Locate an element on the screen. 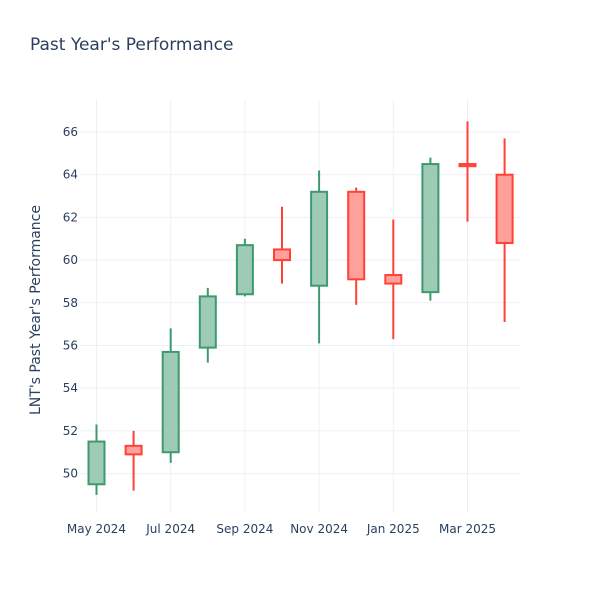 The image size is (600, 600). y-tick-label: 64 is located at coordinates (70, 175).